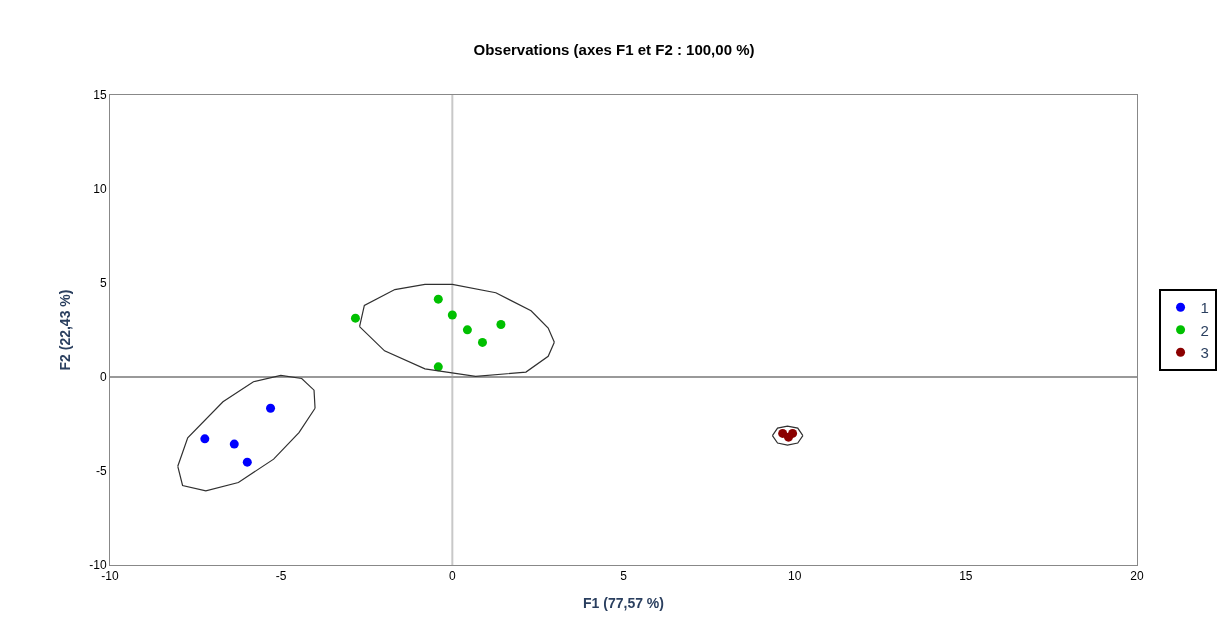 This screenshot has width=1228, height=635. Describe the element at coordinates (103, 283) in the screenshot. I see `y-tick-label: 5` at that location.